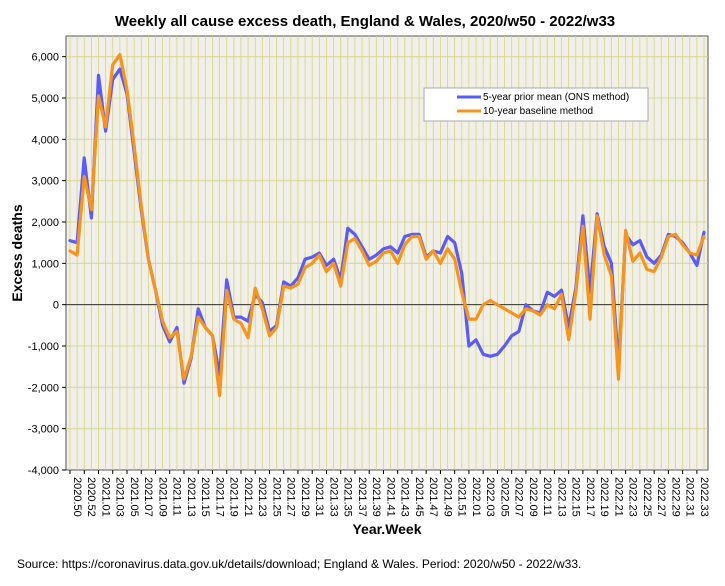 The image size is (725, 586). I want to click on x-tick-label: 2021.07, so click(148, 497).